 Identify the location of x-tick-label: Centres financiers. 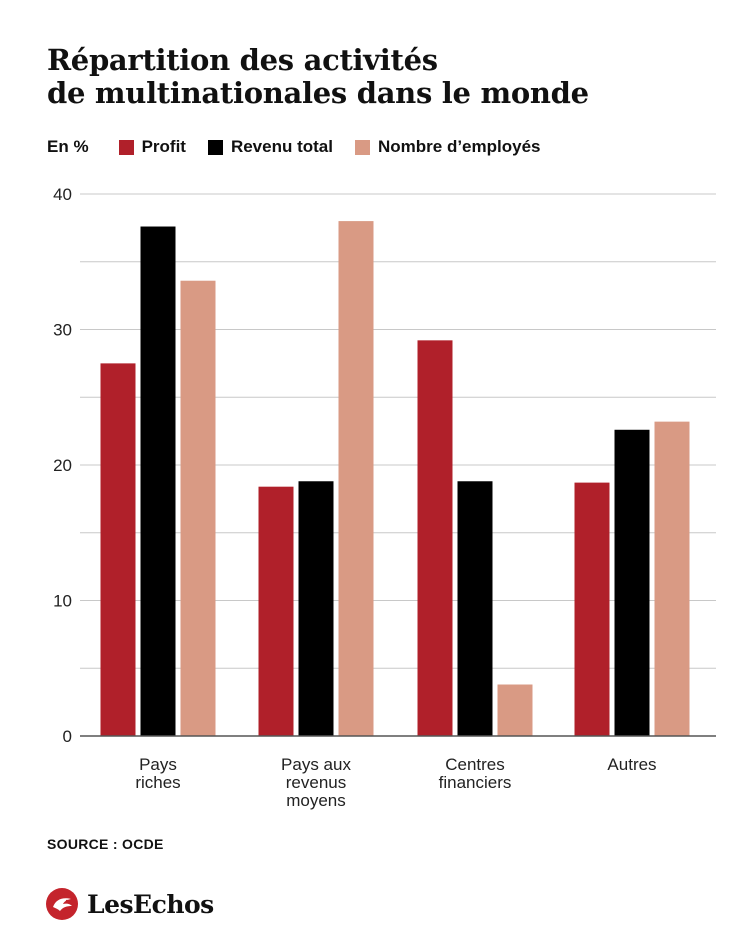
(475, 773).